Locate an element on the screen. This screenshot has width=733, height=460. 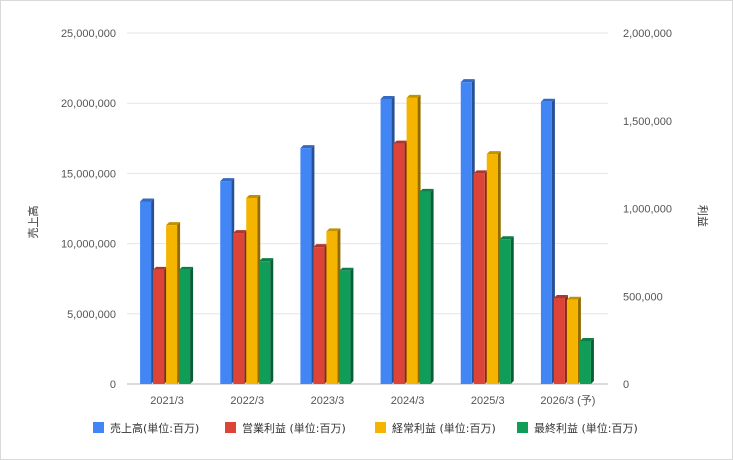
x-tick-label: 2026/3 (予) is located at coordinates (567, 400).